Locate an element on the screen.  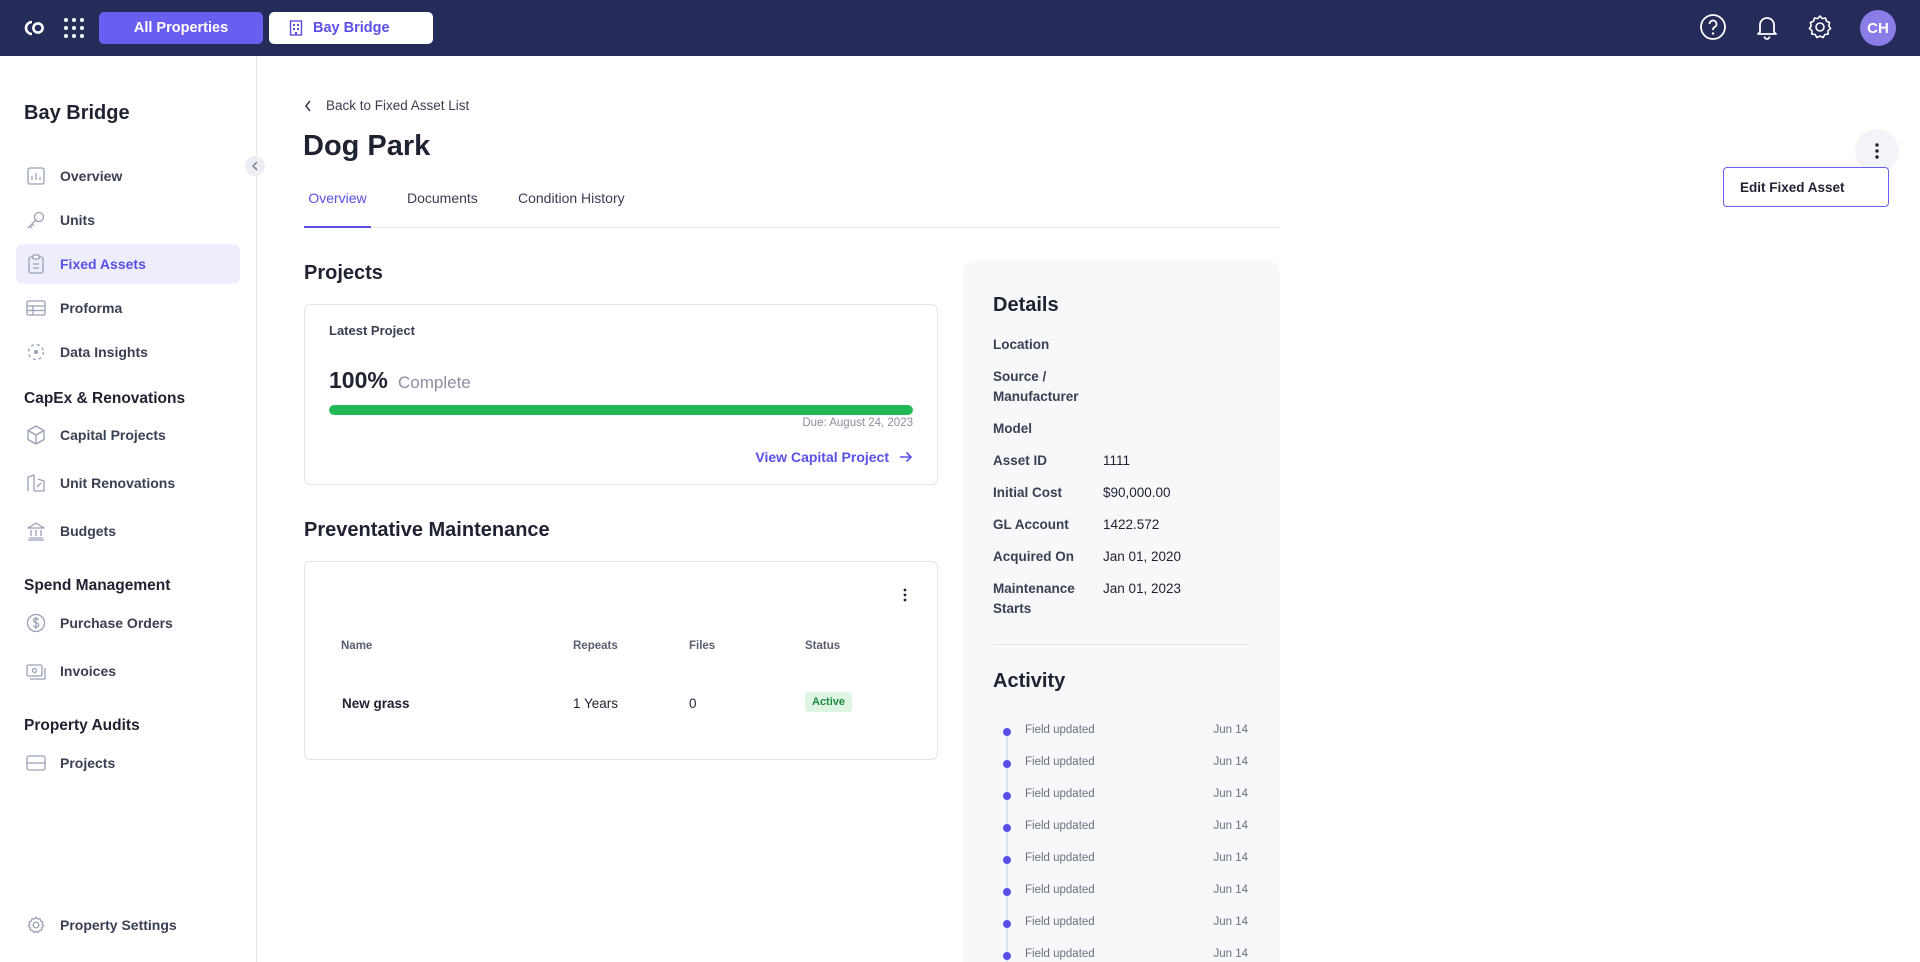
sidebar-item-property-settings: Property Settings is located at coordinates (128, 925).